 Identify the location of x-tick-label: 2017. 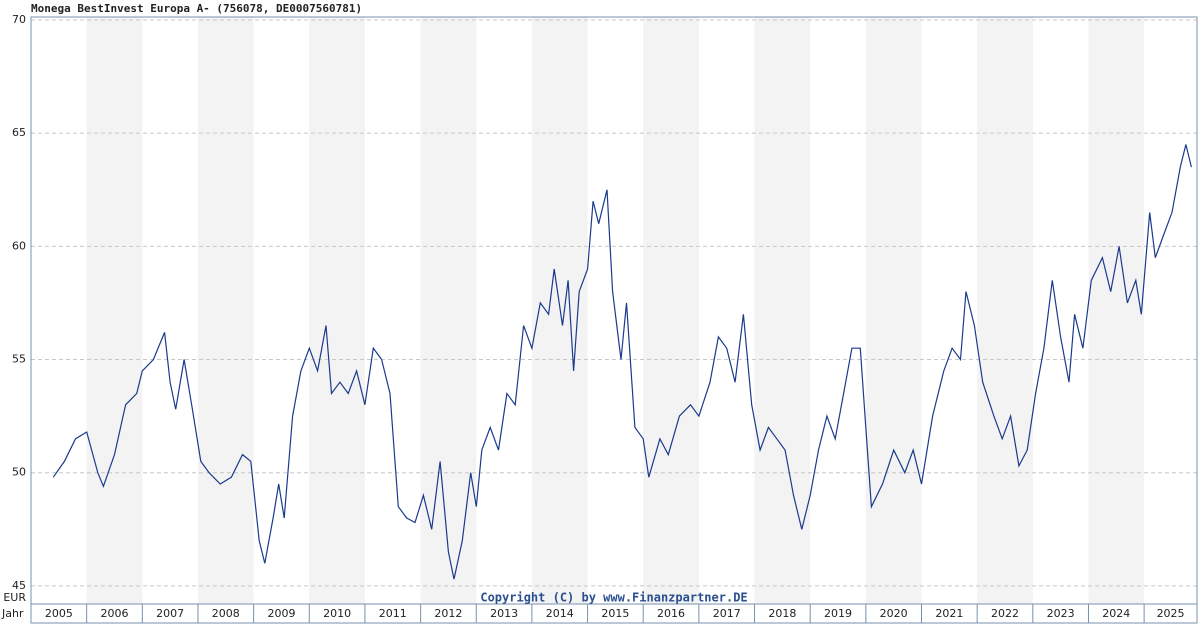
(727, 613).